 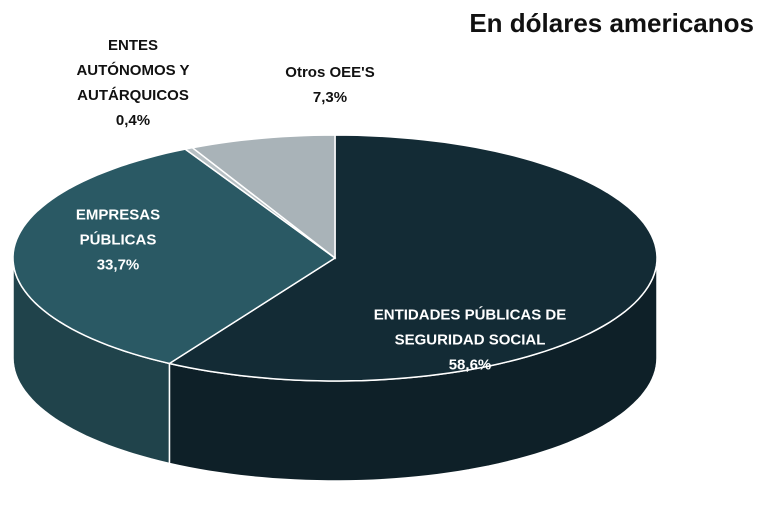 What do you see at coordinates (263, 197) in the screenshot?
I see `slice` at bounding box center [263, 197].